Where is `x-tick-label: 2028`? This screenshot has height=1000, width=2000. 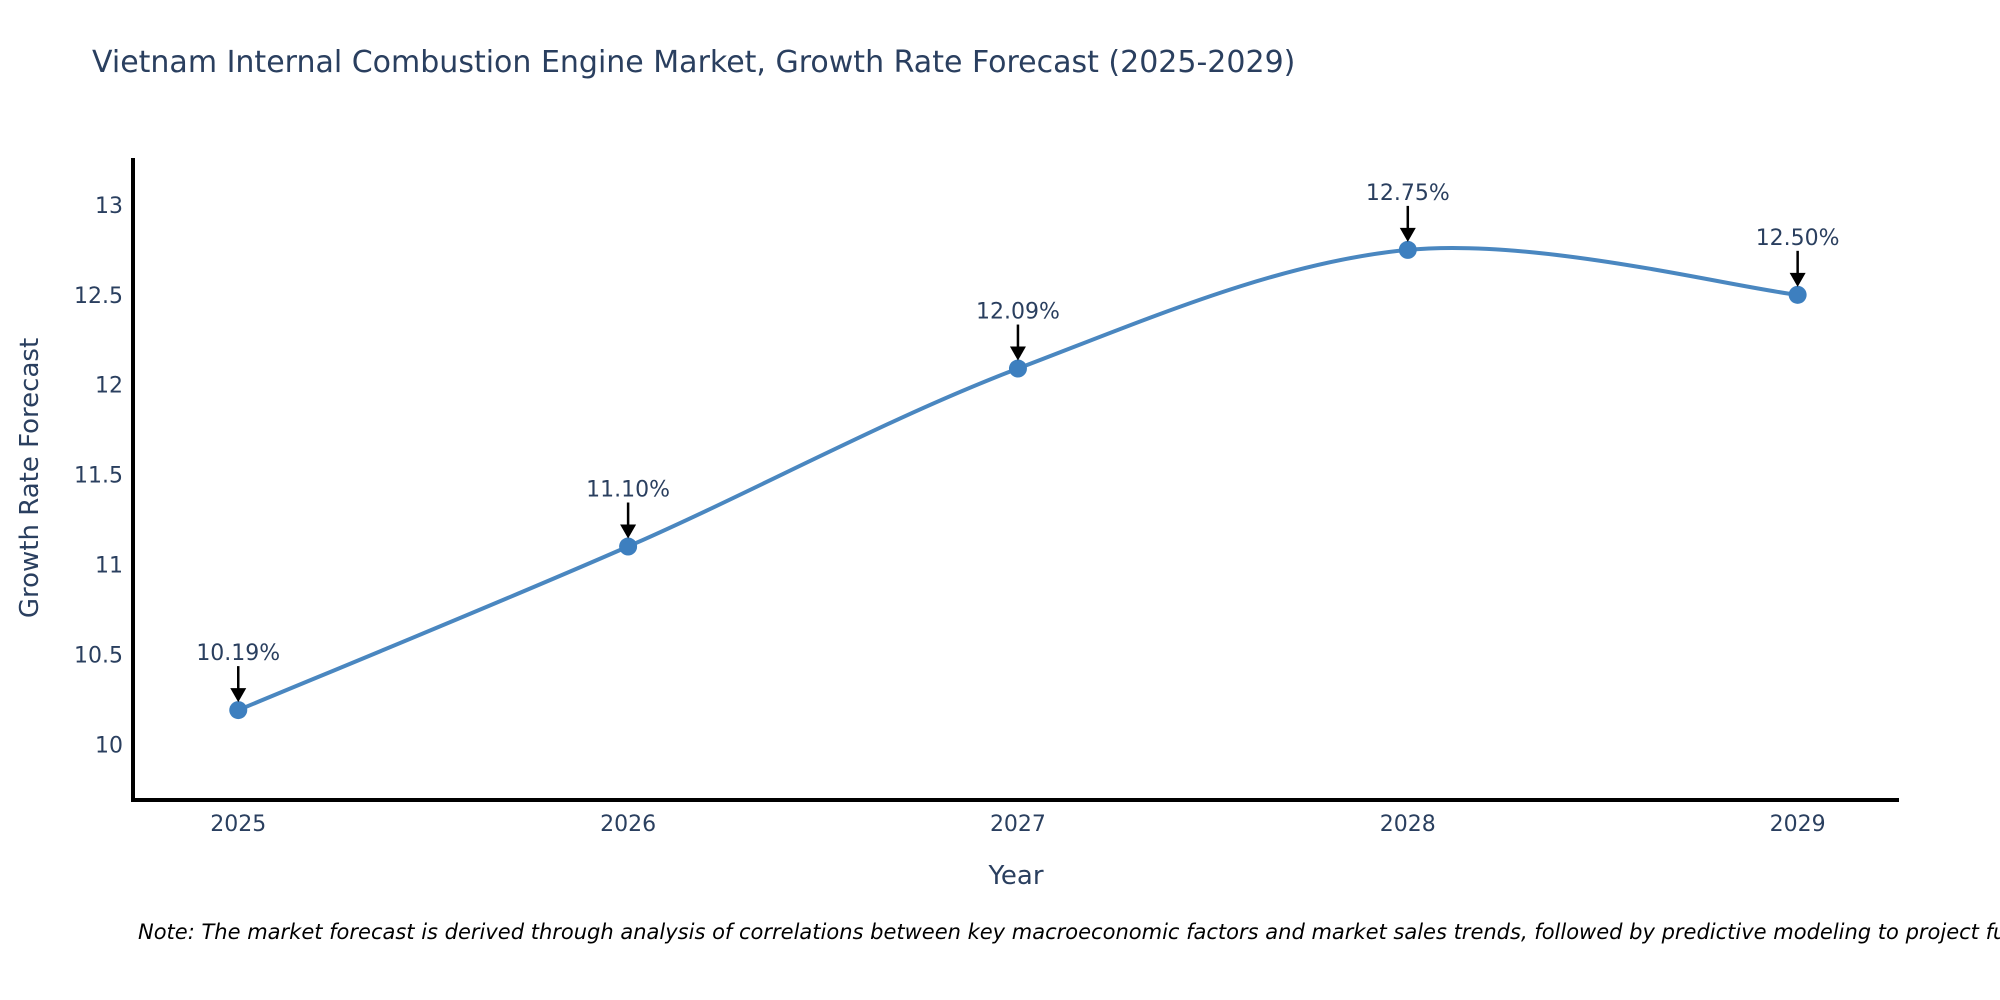 x-tick-label: 2028 is located at coordinates (1408, 824).